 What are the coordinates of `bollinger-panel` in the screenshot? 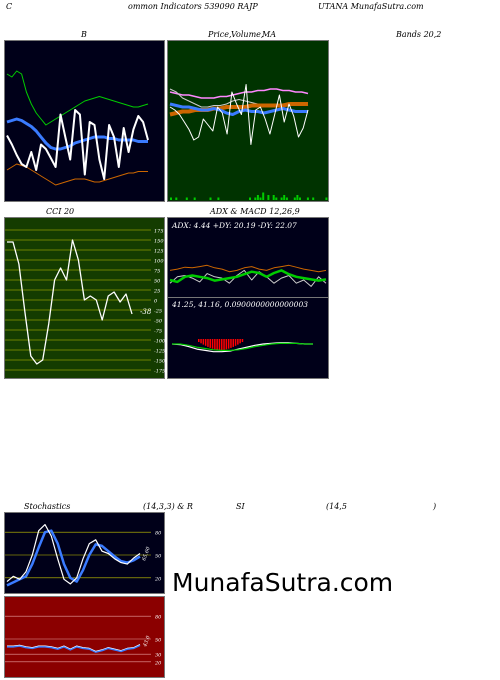 It's located at (84, 121).